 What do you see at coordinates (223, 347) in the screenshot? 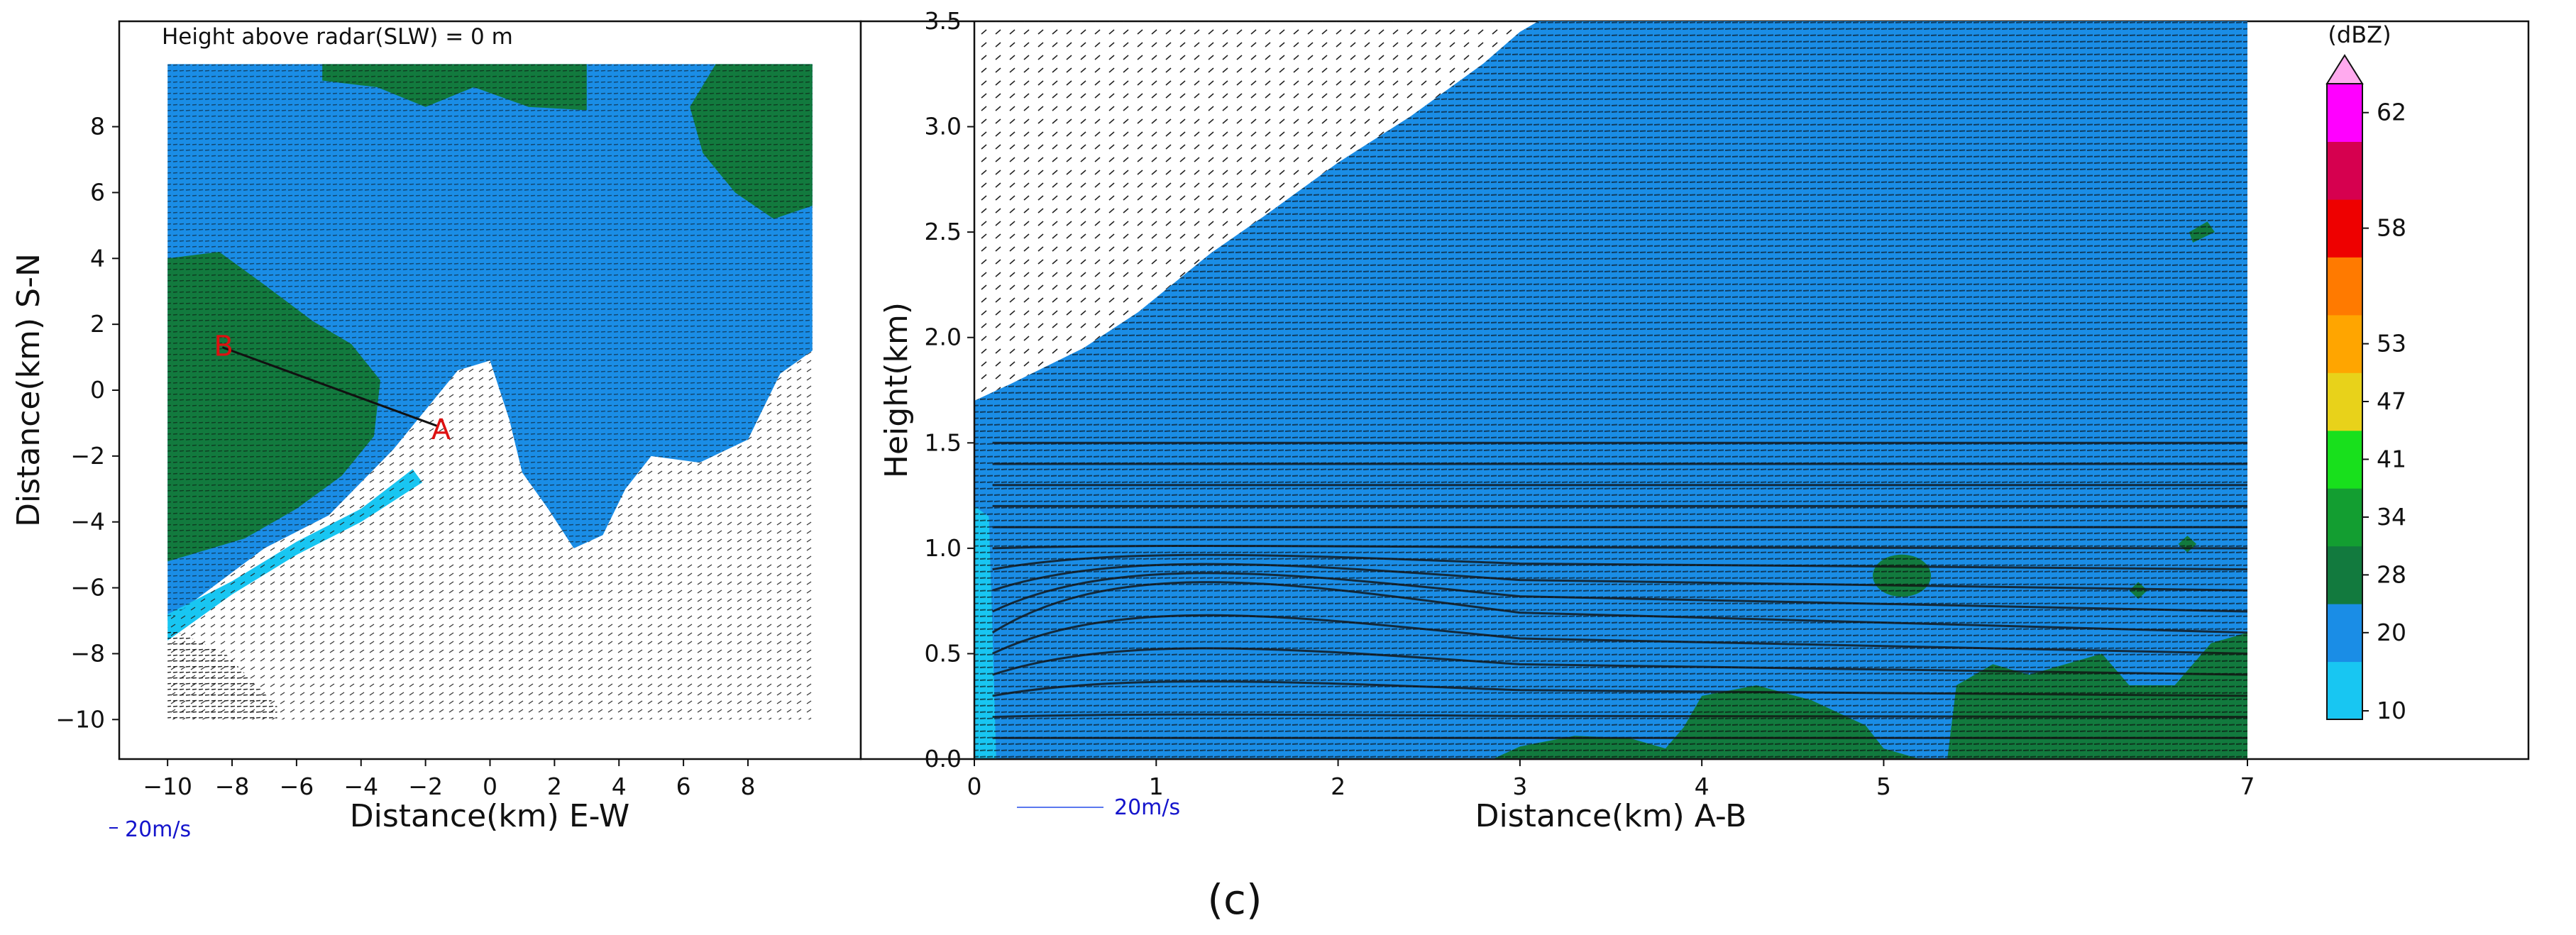
I see `section-point-b-label: B` at bounding box center [223, 347].